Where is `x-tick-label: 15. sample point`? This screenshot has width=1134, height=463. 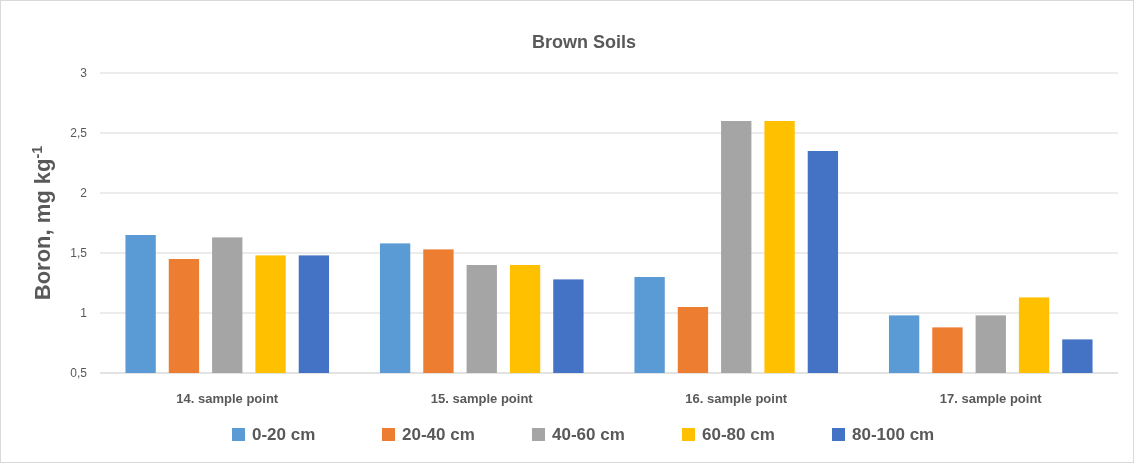
x-tick-label: 15. sample point is located at coordinates (482, 398).